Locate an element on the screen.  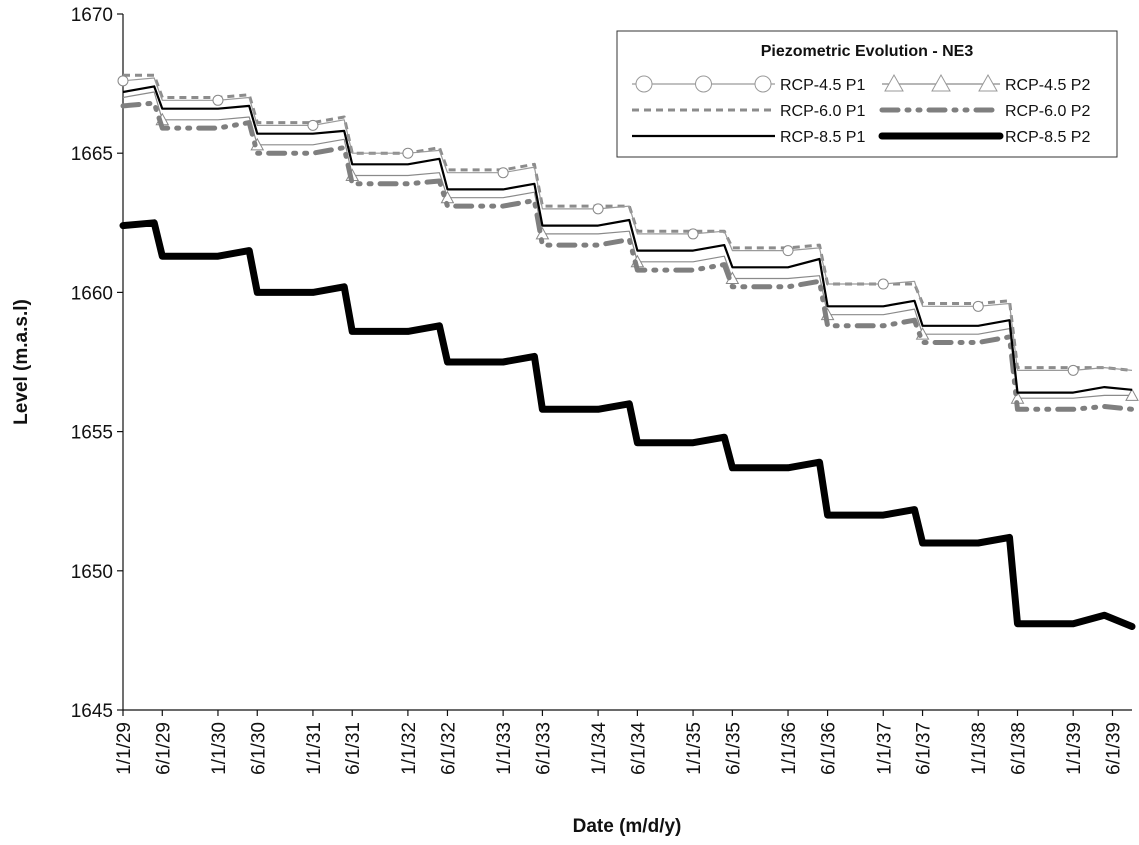
x-axis-title: Date (m/d/y) is located at coordinates (627, 826).